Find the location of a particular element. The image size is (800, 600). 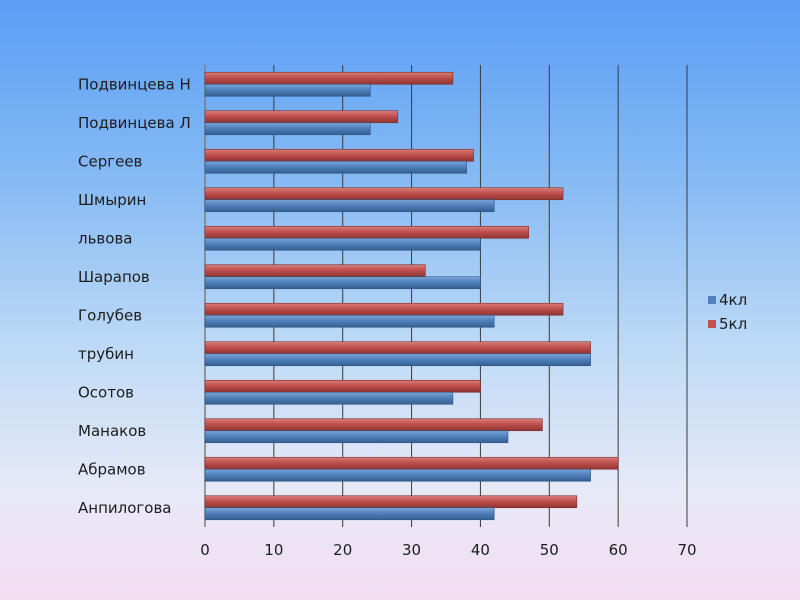

category-label: Шарапов is located at coordinates (114, 277).